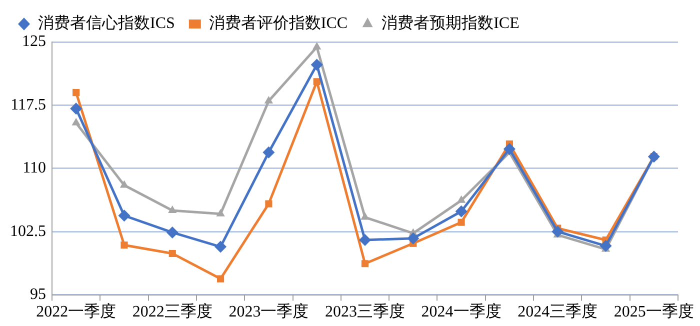 This screenshot has width=700, height=326. What do you see at coordinates (172, 311) in the screenshot?
I see `x-tick-label: 2022三季度` at bounding box center [172, 311].